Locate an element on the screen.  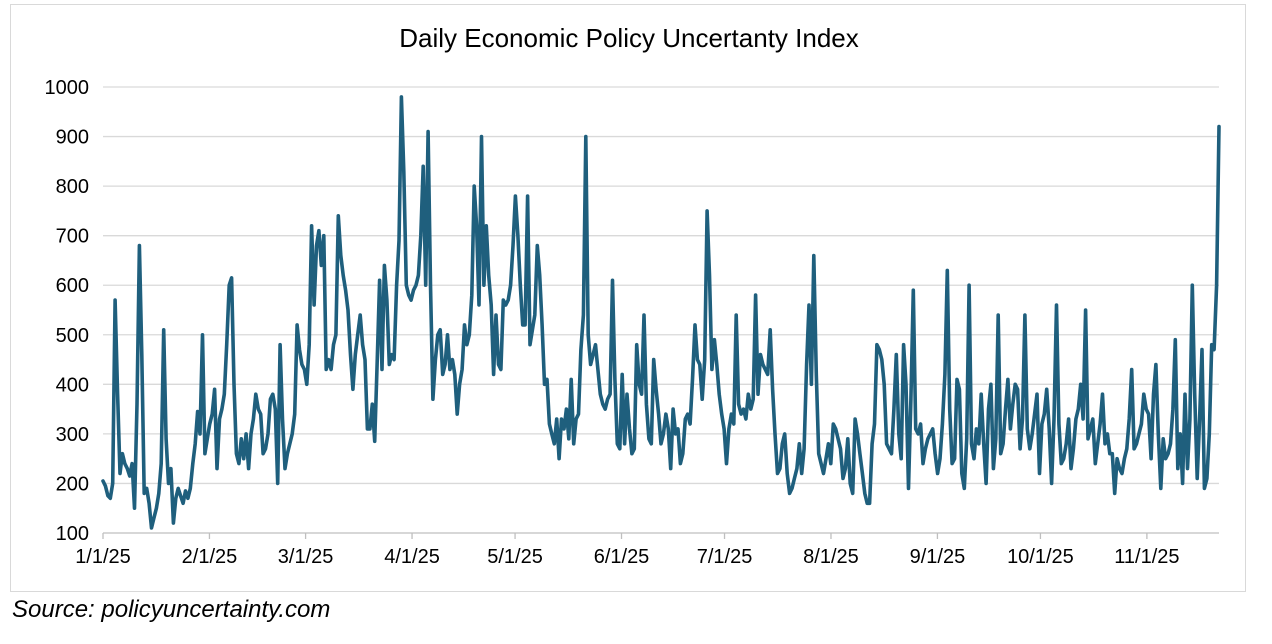
y-tick-label: 600 is located at coordinates (72, 286).